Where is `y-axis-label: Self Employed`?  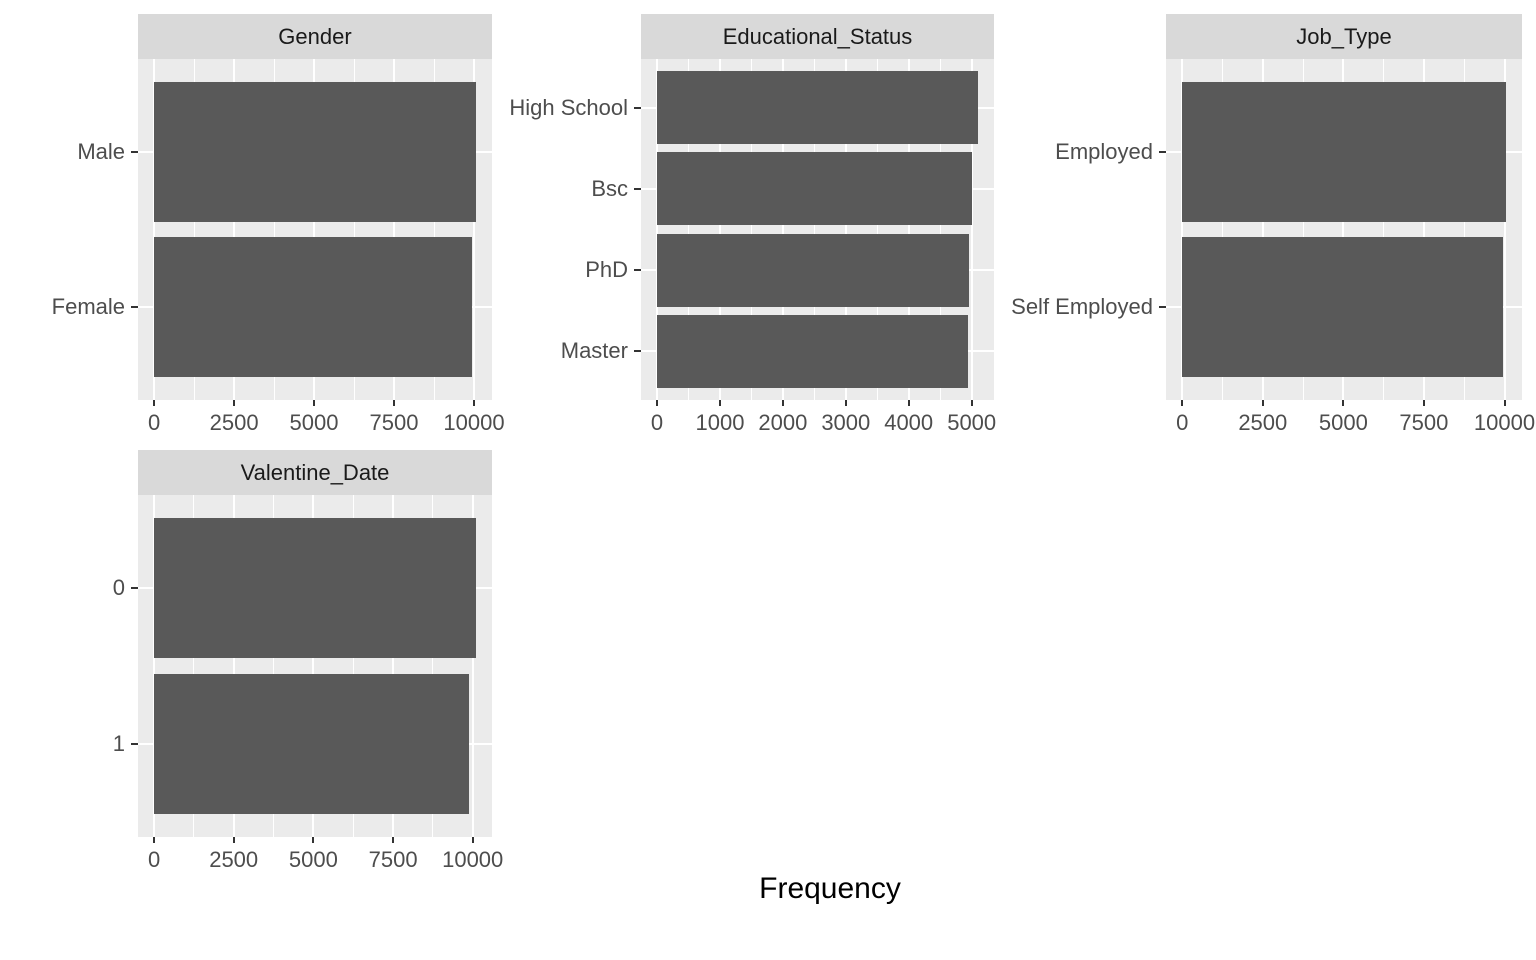 y-axis-label: Self Employed is located at coordinates (1082, 306).